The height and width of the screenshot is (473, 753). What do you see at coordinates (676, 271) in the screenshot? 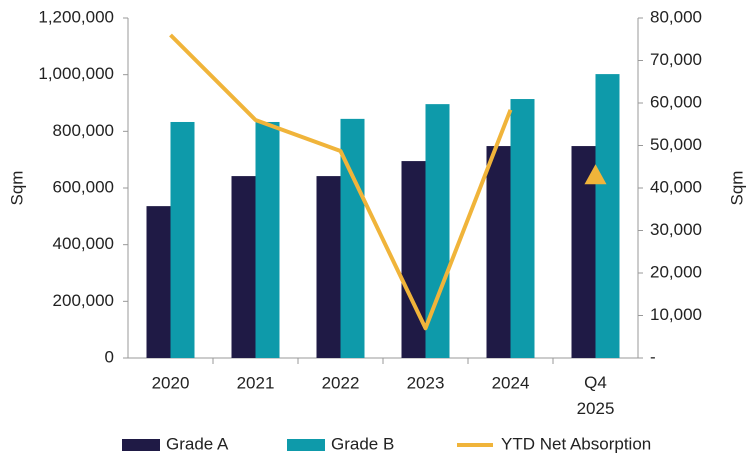
I see `y2-tick-label: 20,000` at bounding box center [676, 271].